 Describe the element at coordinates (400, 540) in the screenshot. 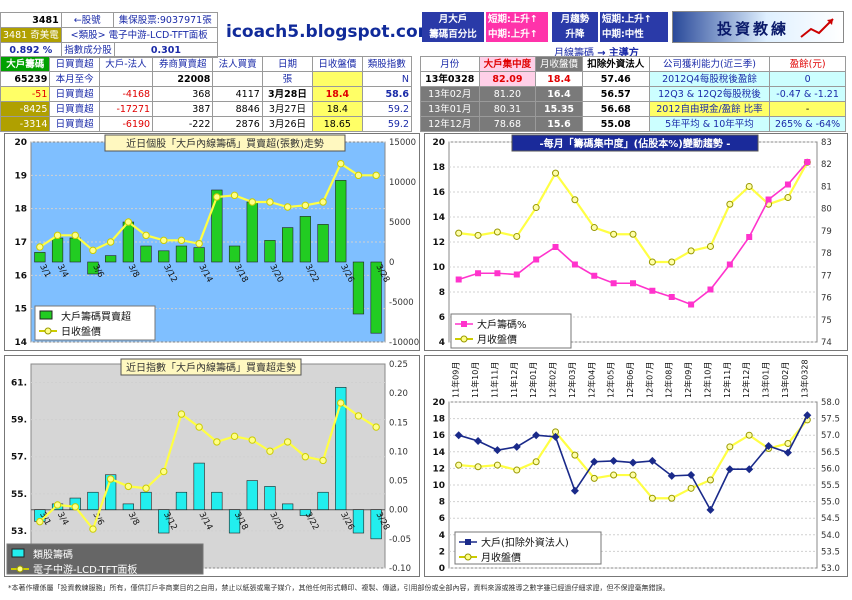

I see `right-tick-label: -0.05` at that location.